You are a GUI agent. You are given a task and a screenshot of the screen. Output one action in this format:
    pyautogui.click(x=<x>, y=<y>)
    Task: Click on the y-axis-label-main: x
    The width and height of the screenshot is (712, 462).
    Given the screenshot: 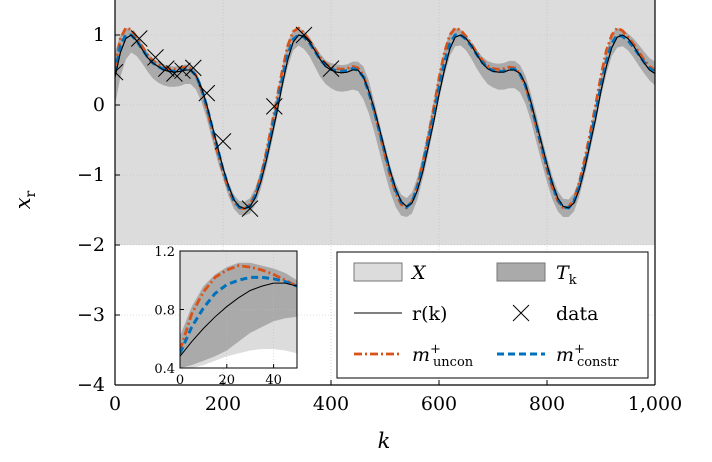 What is the action you would take?
    pyautogui.click(x=23, y=203)
    